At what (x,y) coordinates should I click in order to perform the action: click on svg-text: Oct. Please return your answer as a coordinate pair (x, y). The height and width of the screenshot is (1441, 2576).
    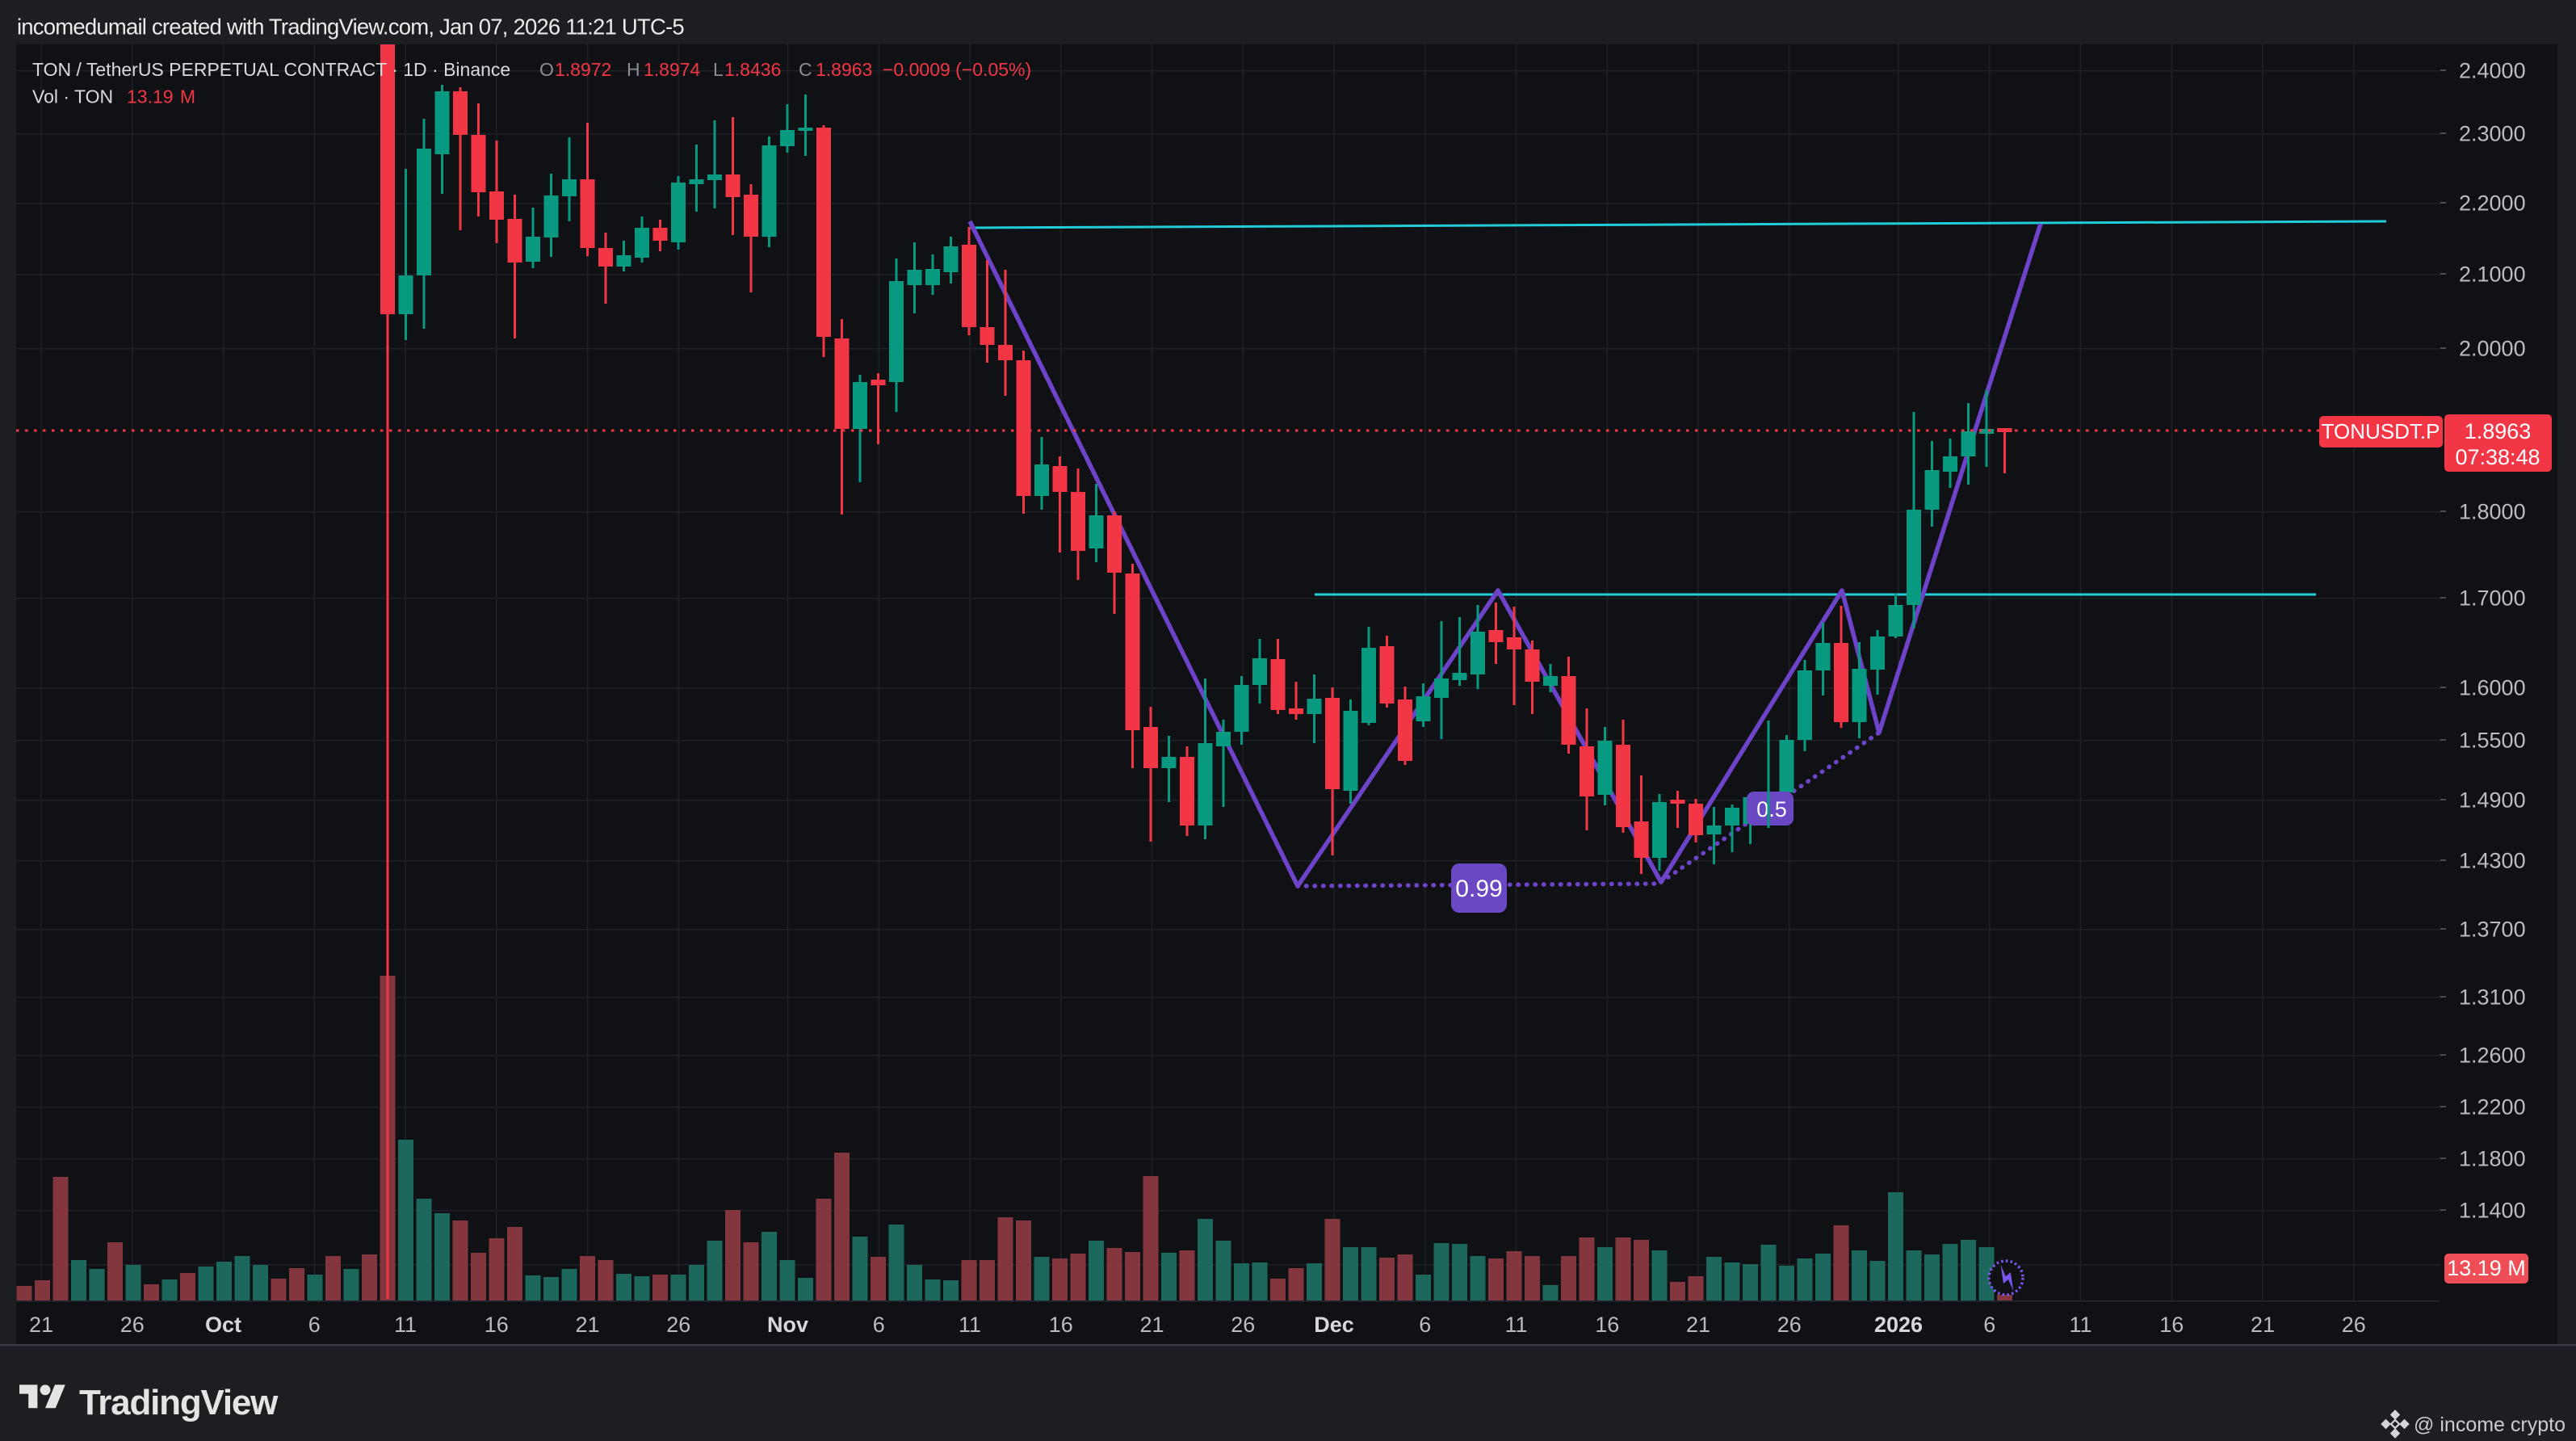
    Looking at the image, I should click on (223, 1325).